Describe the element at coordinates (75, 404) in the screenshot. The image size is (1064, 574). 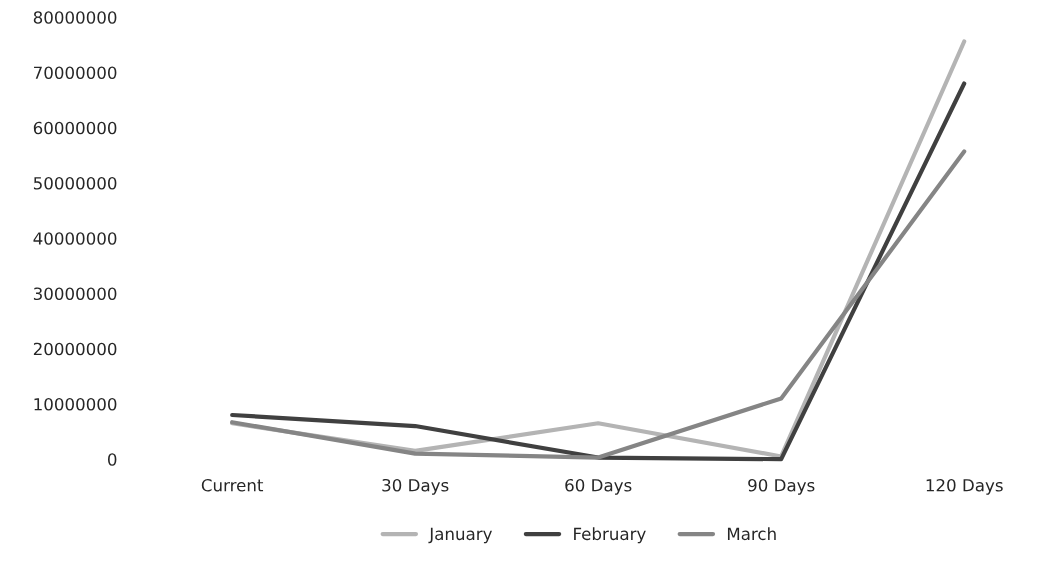
I see `y-tick-label: 10000000` at that location.